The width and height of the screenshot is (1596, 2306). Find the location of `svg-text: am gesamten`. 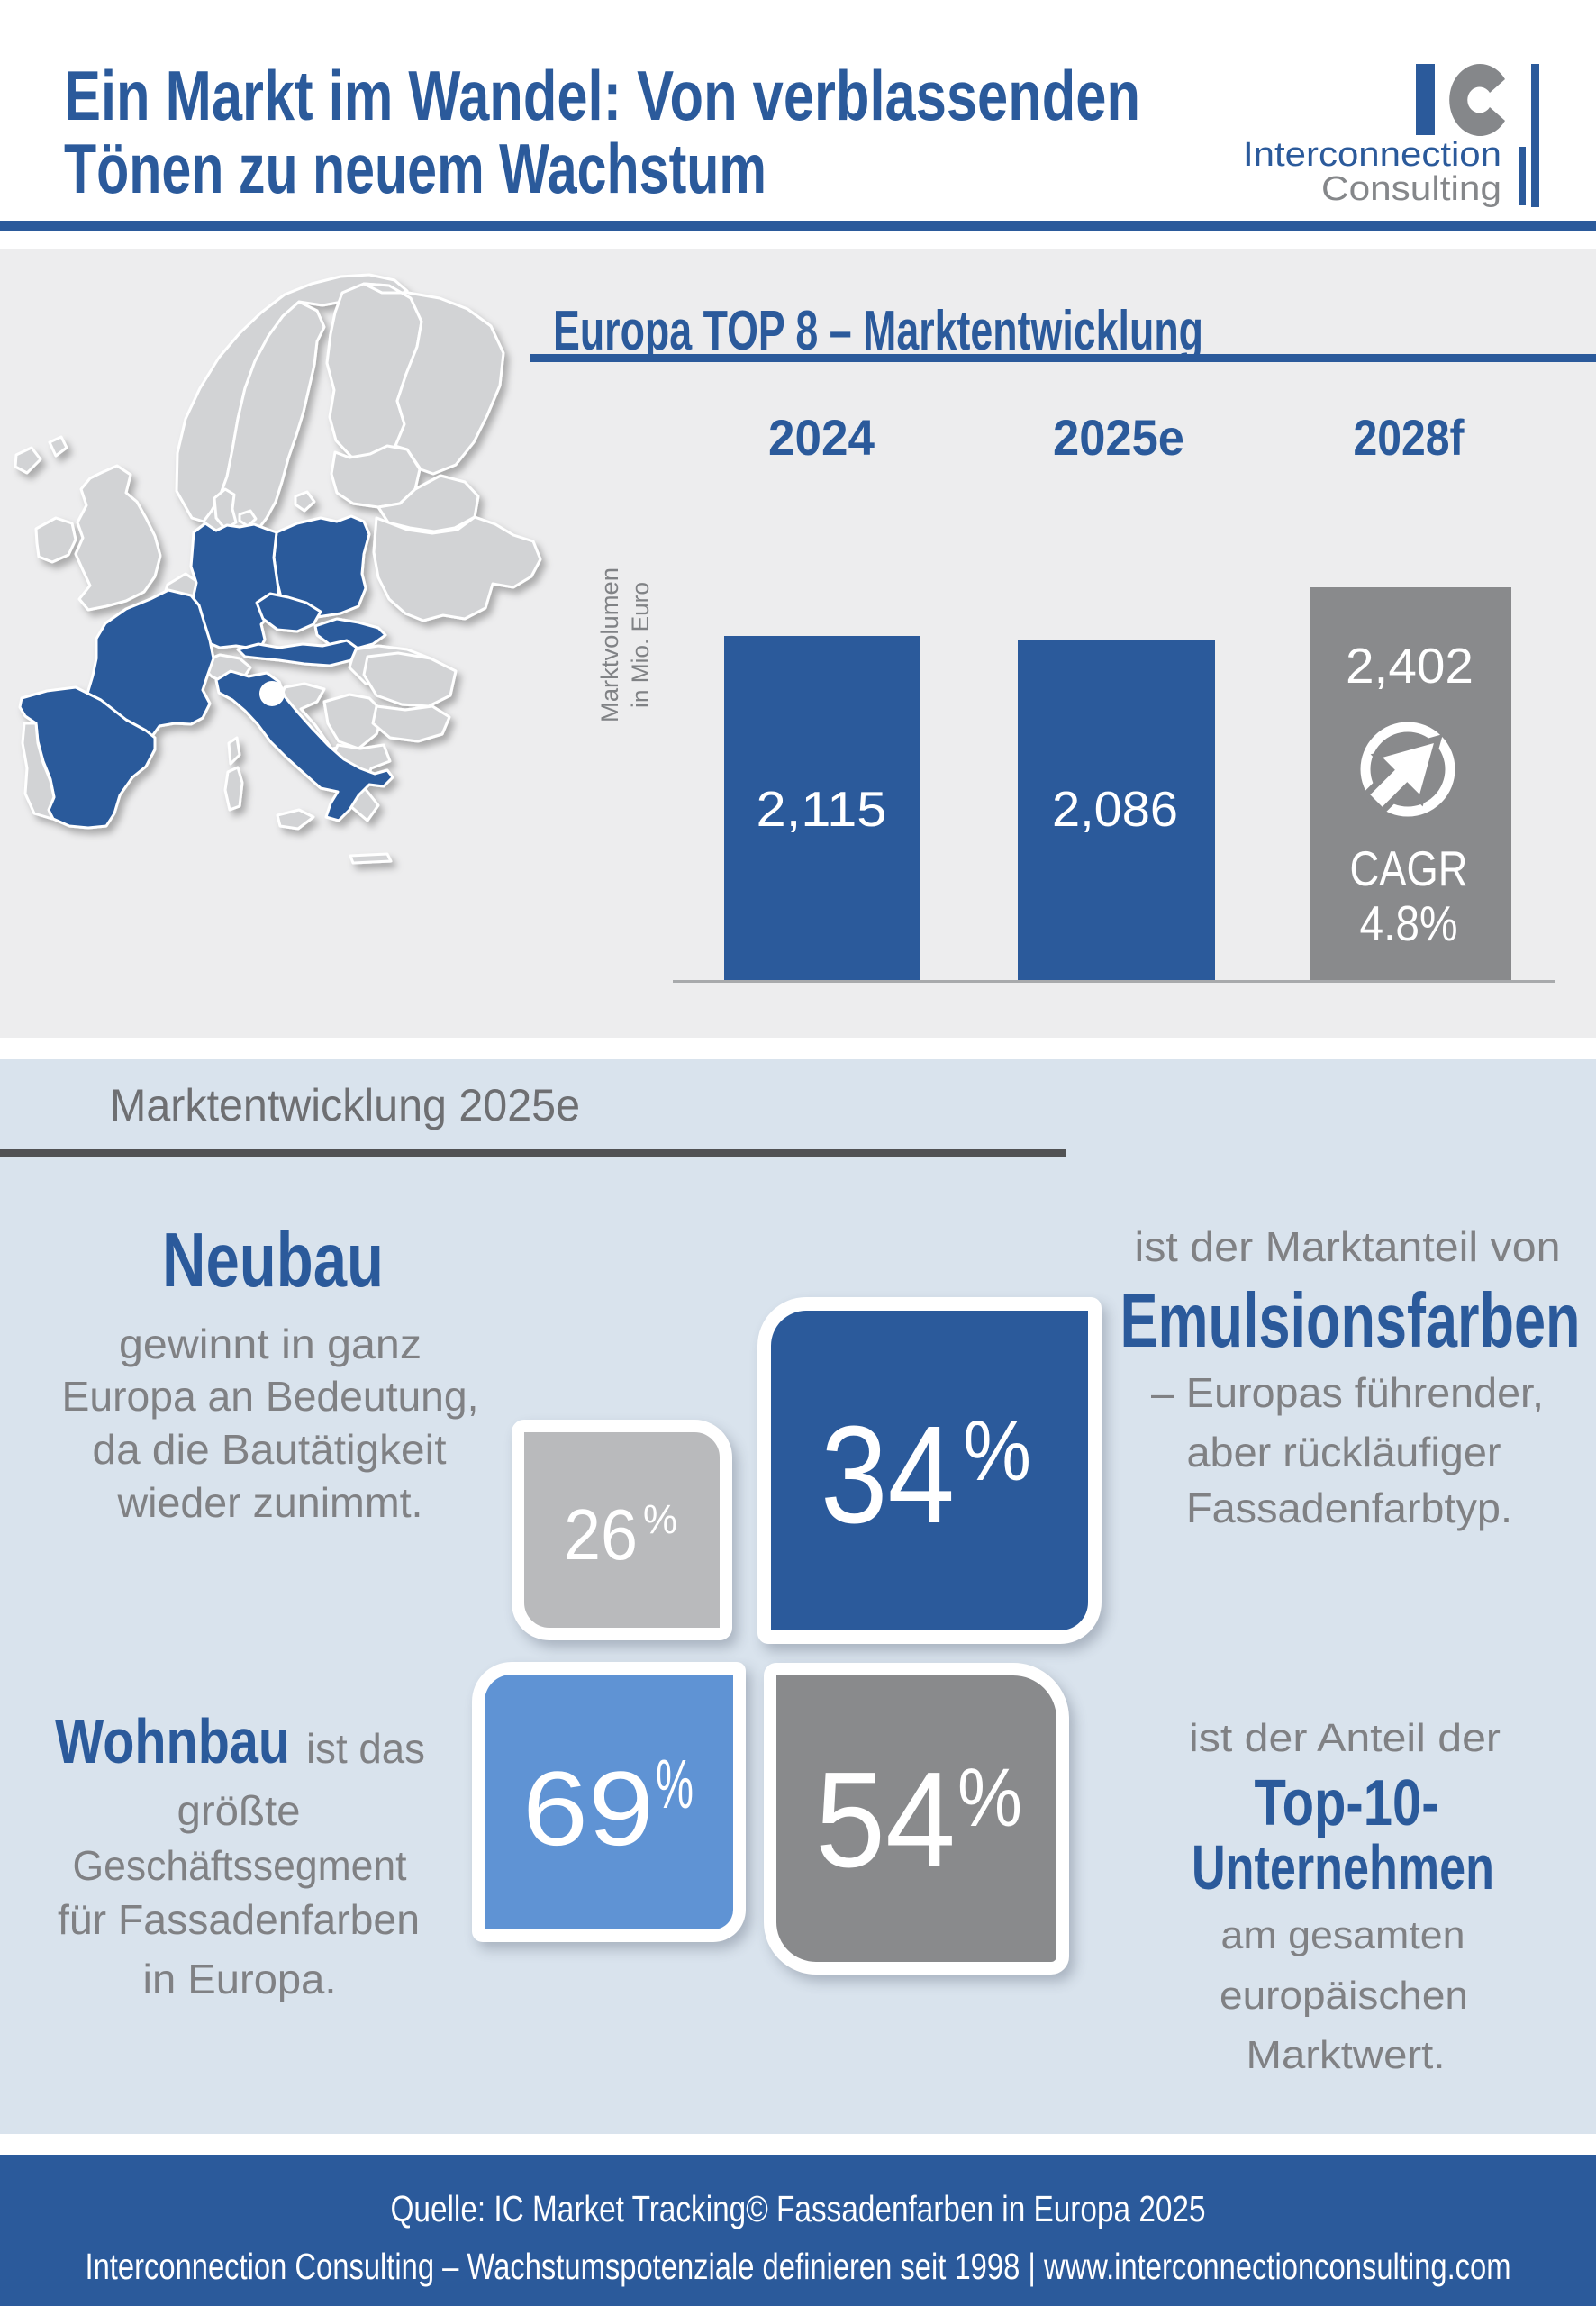

svg-text: am gesamten is located at coordinates (1343, 1935).